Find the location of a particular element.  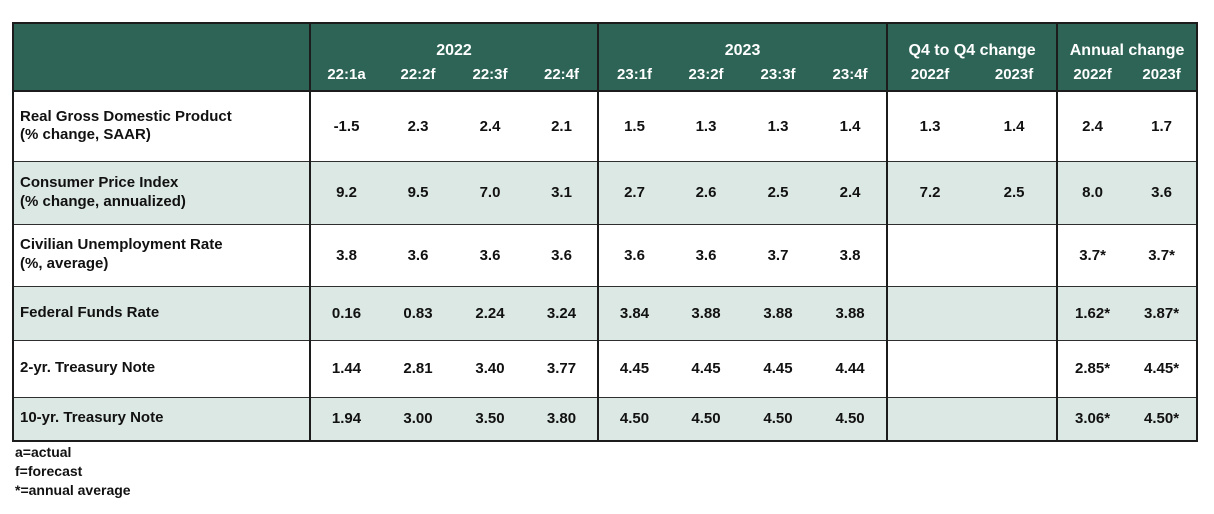

footnote-line-forecast: f=forecast is located at coordinates (49, 471).